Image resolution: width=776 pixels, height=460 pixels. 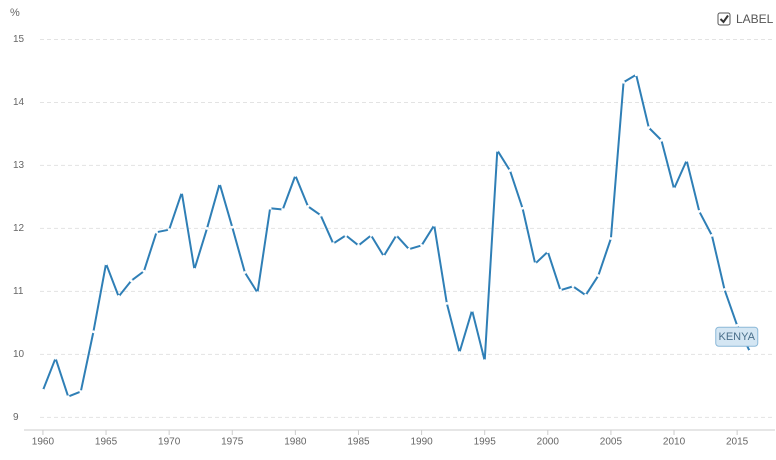 What do you see at coordinates (19, 228) in the screenshot?
I see `y-tick-label: 12` at bounding box center [19, 228].